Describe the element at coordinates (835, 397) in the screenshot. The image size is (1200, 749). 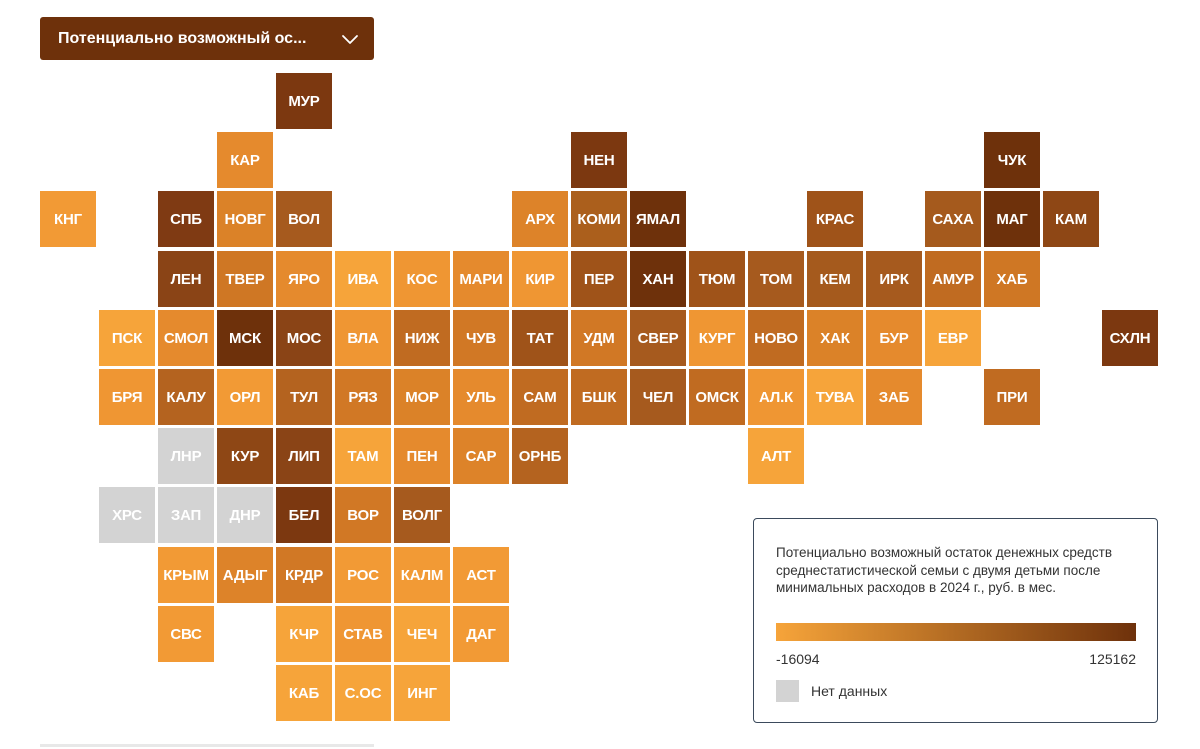
I see `region-tile-тува: ТУВА` at that location.